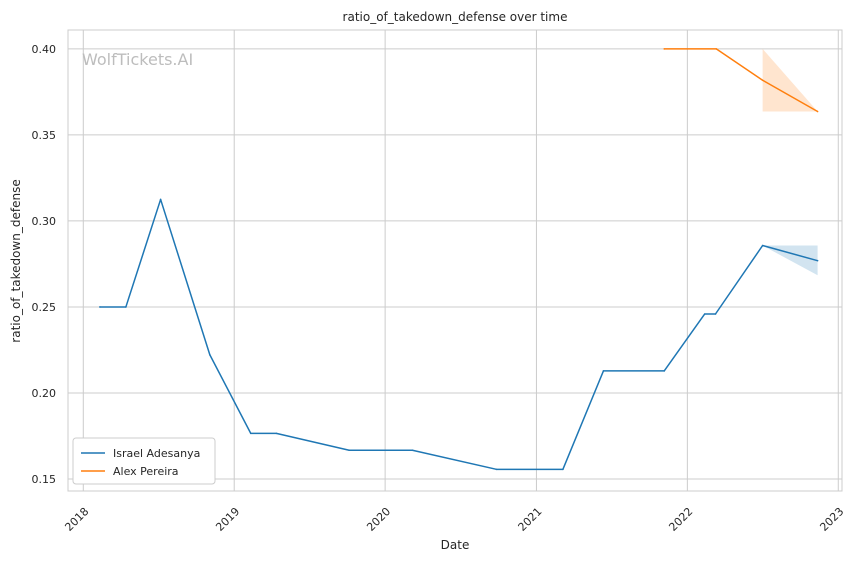  I want to click on y-tick-label: 0.15, so click(44, 479).